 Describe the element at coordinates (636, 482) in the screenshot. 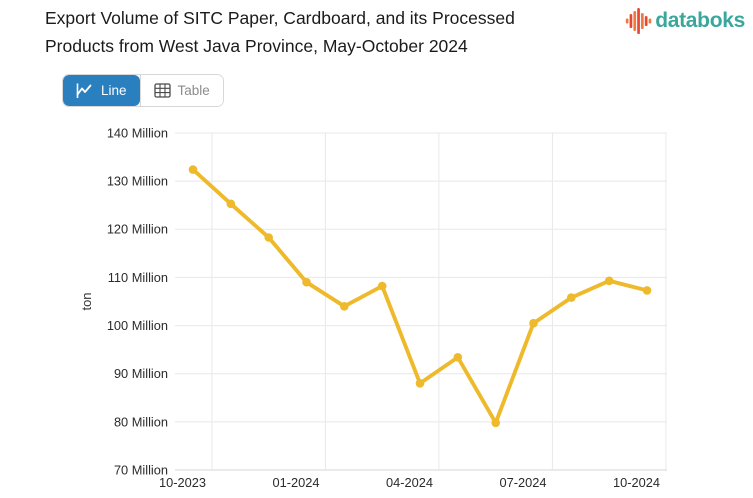

I see `x-axis-tick-label: 10-2024` at that location.